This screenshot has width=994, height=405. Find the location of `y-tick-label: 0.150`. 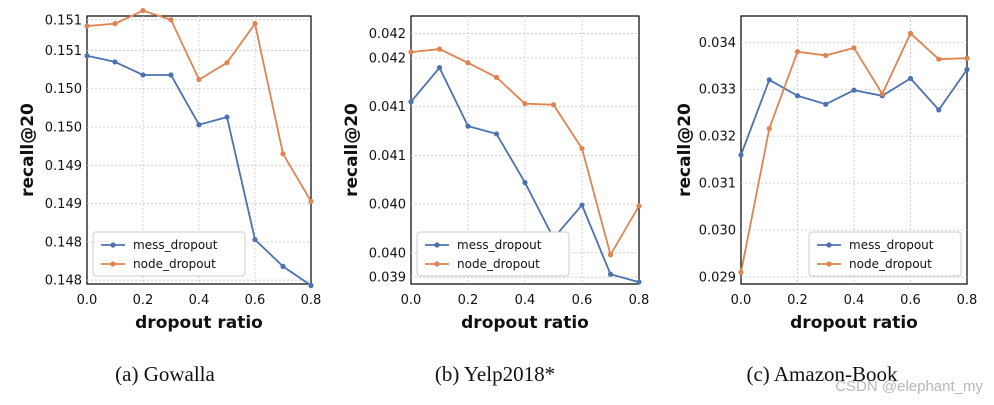

y-tick-label: 0.150 is located at coordinates (63, 89).